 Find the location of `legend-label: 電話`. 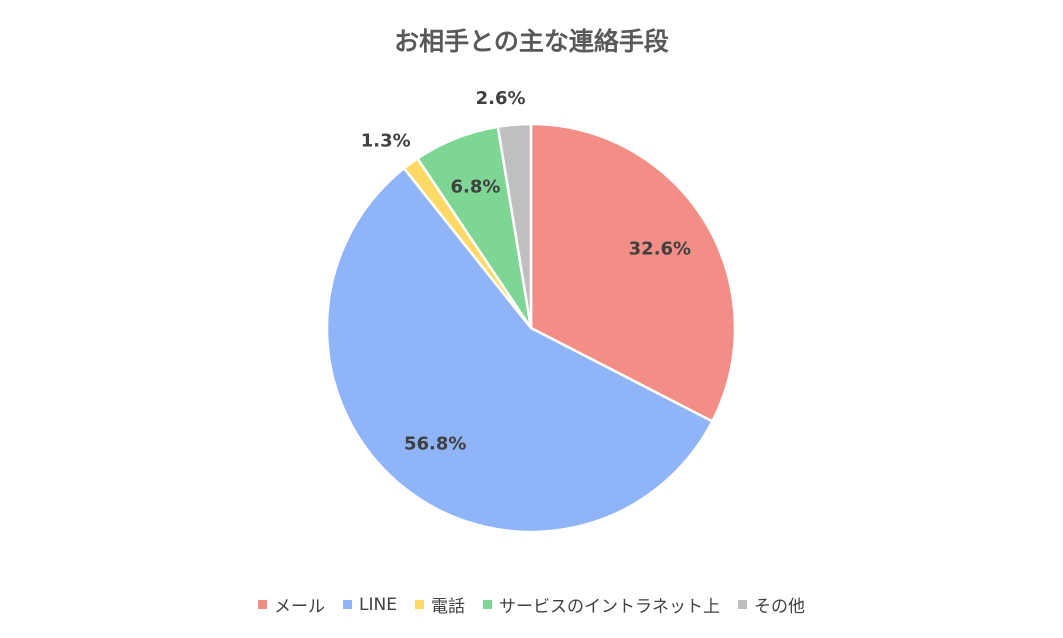

legend-label: 電話 is located at coordinates (447, 607).